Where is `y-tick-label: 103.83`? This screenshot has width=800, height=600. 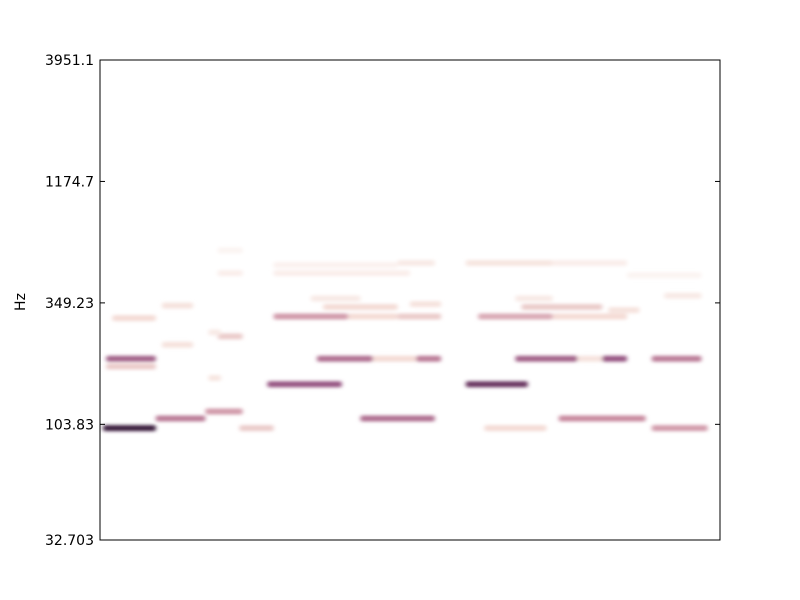 y-tick-label: 103.83 is located at coordinates (69, 425).